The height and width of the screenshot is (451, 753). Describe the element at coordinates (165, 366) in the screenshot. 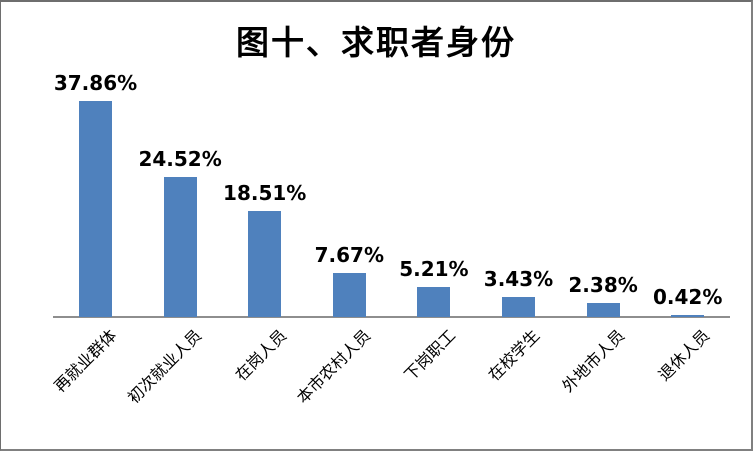

I see `category-label: 初次就业人员` at that location.